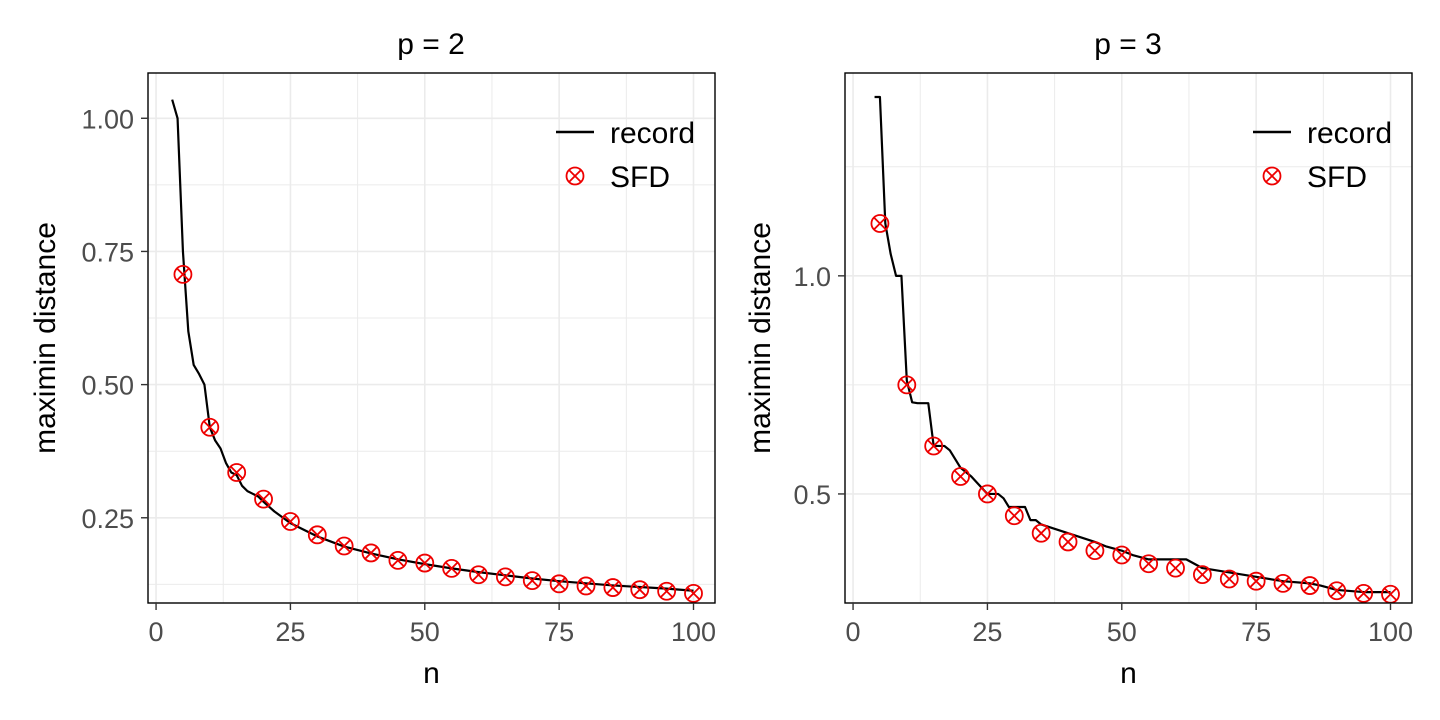 The height and width of the screenshot is (720, 1440). What do you see at coordinates (812, 277) in the screenshot?
I see `y-tick-label: 1.0` at bounding box center [812, 277].